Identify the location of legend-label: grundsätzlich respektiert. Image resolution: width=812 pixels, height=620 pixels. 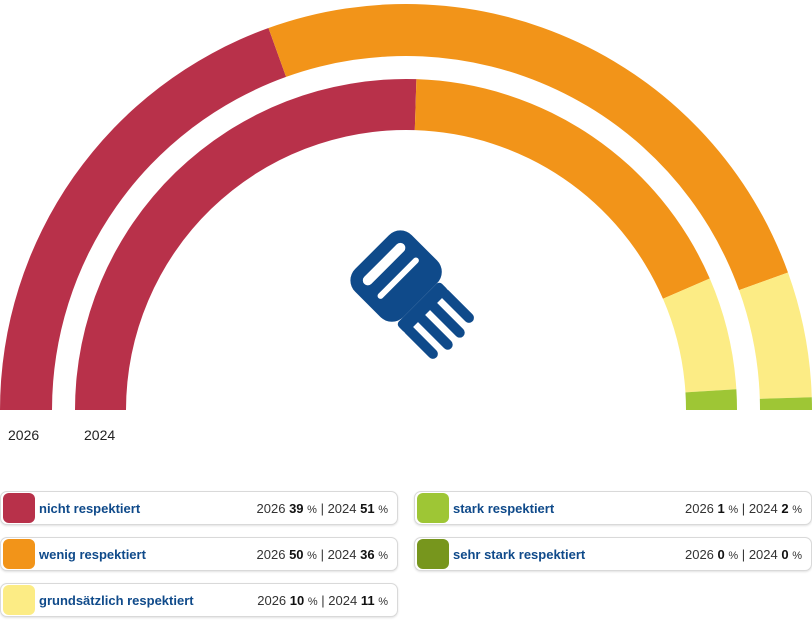
(116, 600).